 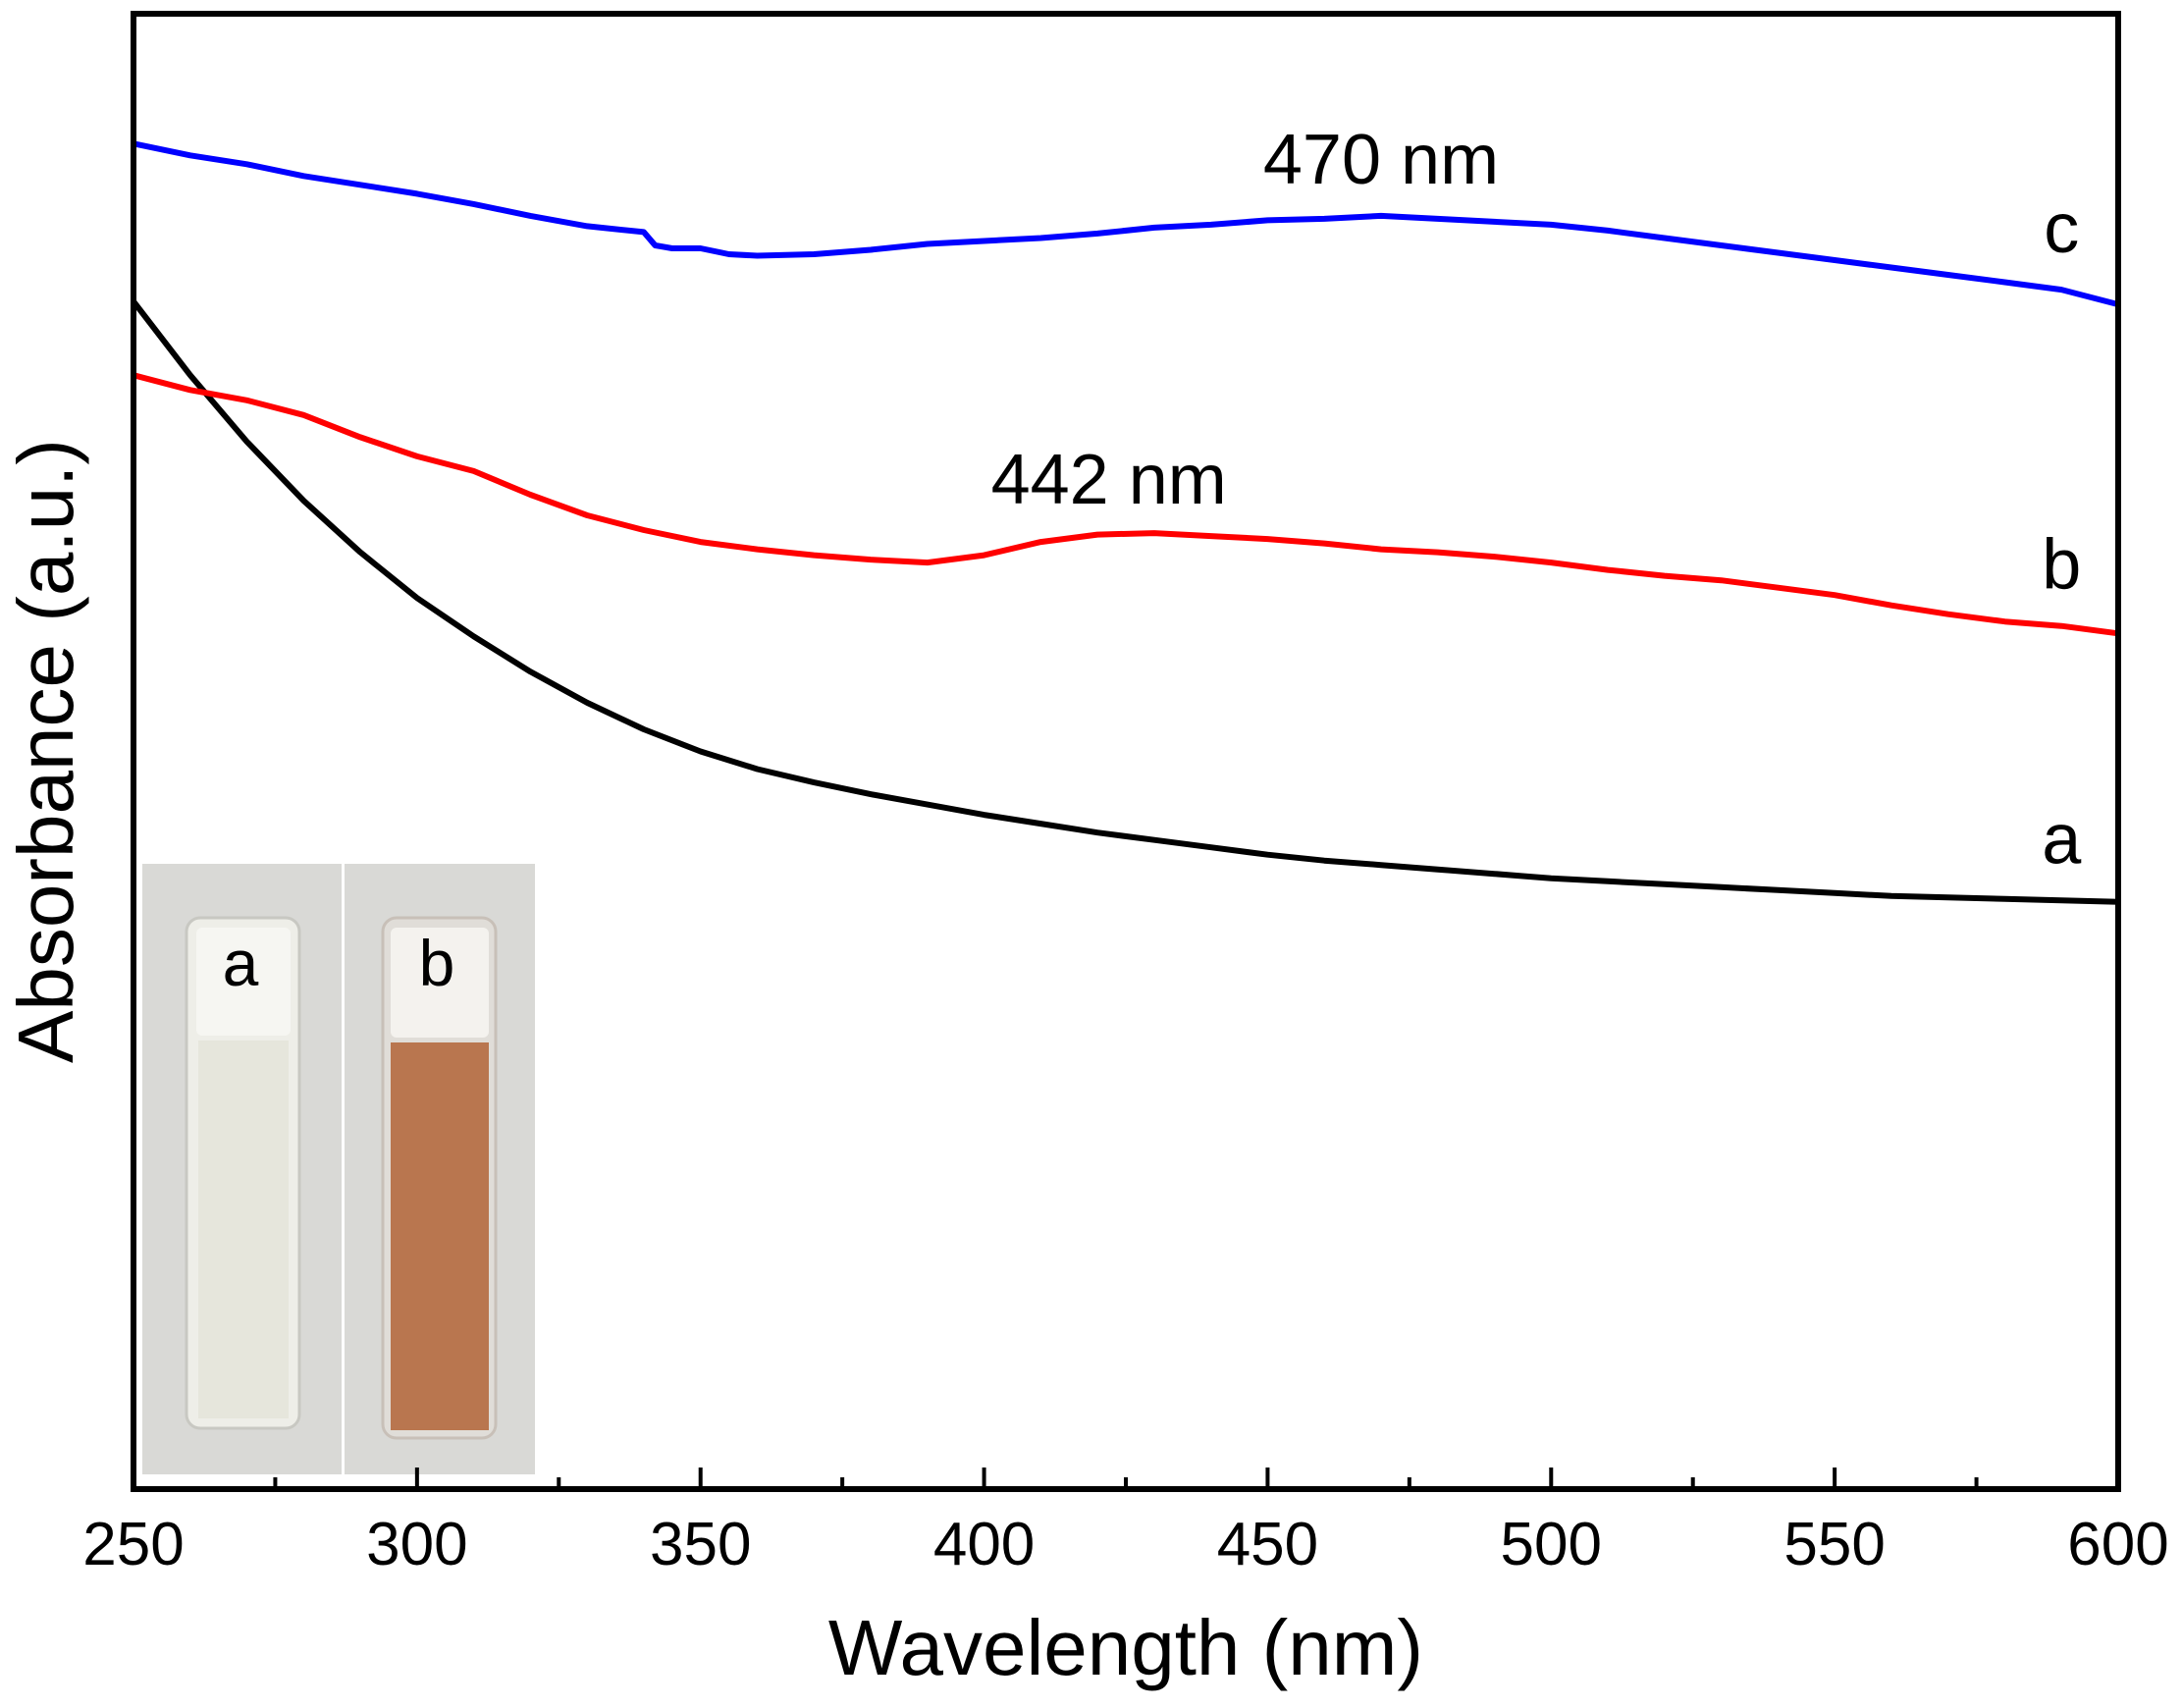 What do you see at coordinates (1109, 480) in the screenshot?
I see `peak-annotation: 442 nm` at bounding box center [1109, 480].